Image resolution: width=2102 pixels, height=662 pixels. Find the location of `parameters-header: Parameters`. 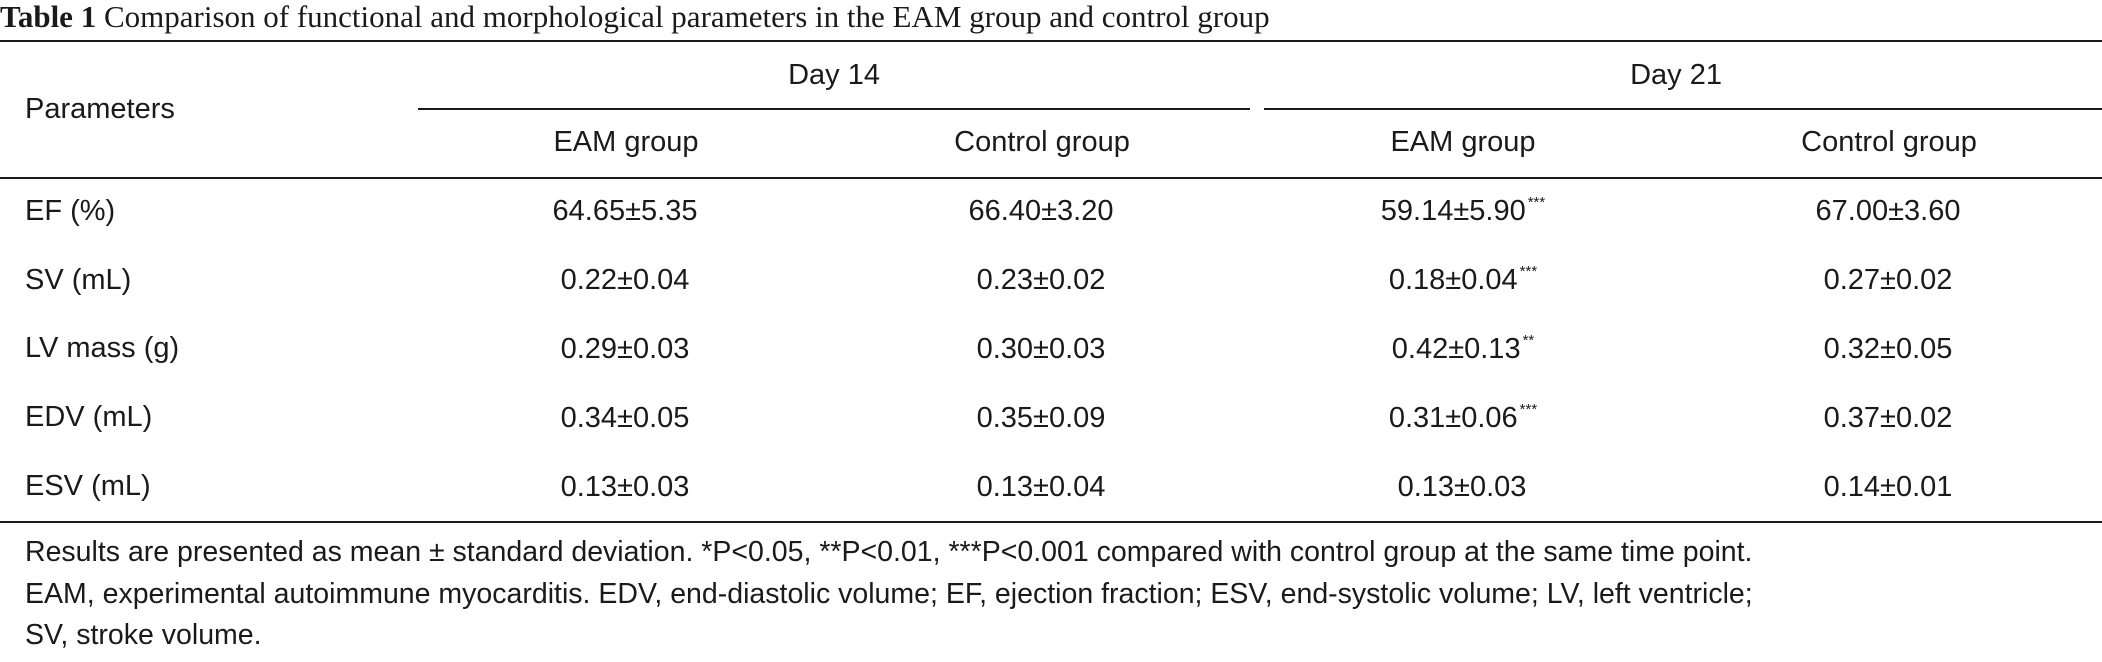

parameters-header: Parameters is located at coordinates (100, 109).